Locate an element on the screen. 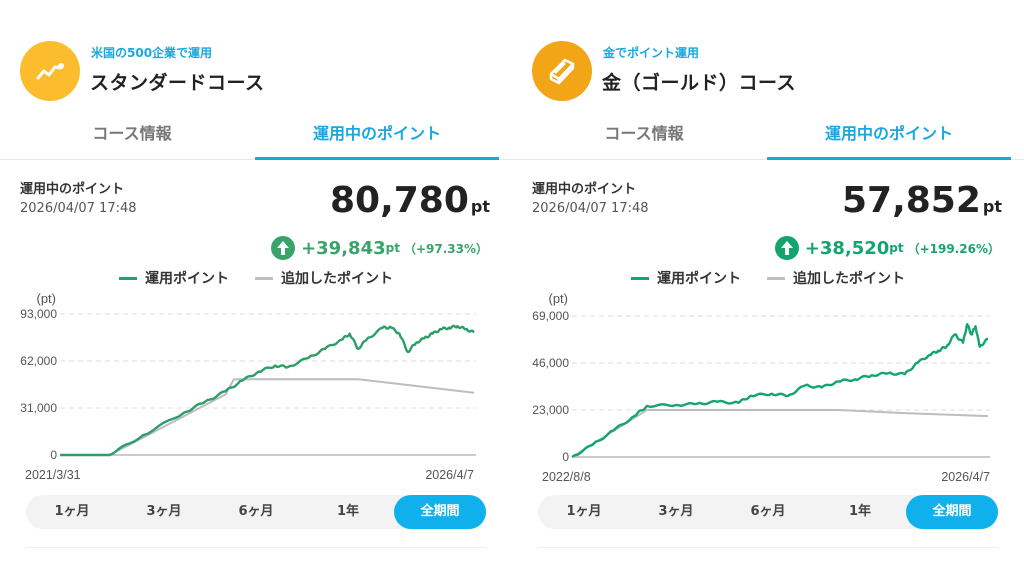 This screenshot has width=1024, height=576. y-tick-label: 23,000 is located at coordinates (550, 410).